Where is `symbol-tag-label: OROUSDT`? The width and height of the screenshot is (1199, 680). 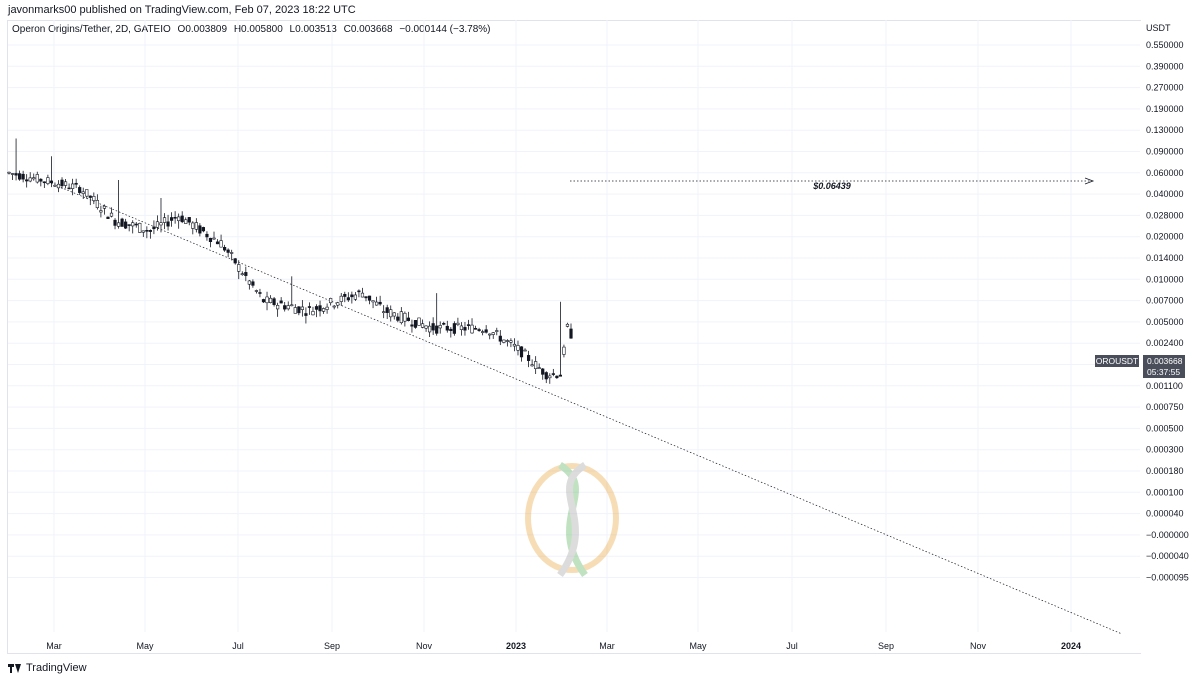
symbol-tag-label: OROUSDT is located at coordinates (1117, 361).